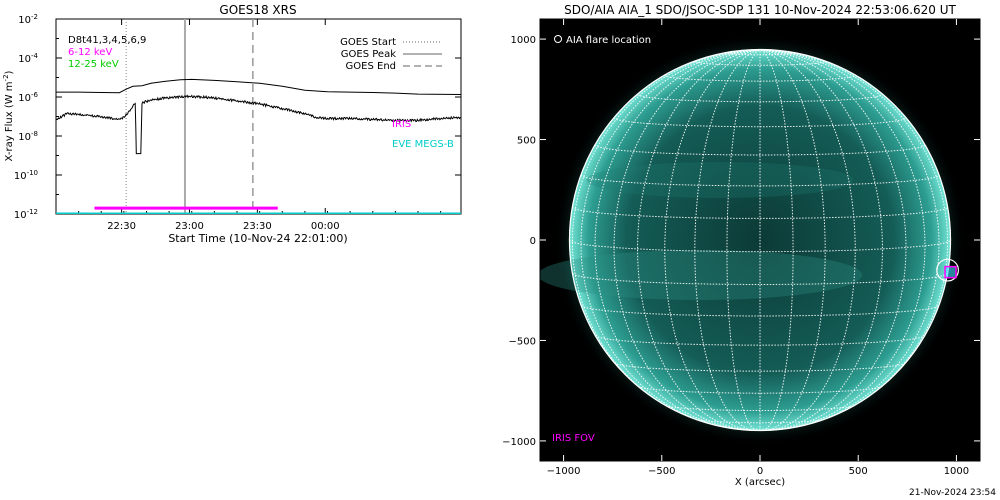 This screenshot has width=1000, height=500. I want to click on instrument-coverage-bars, so click(258, 210).